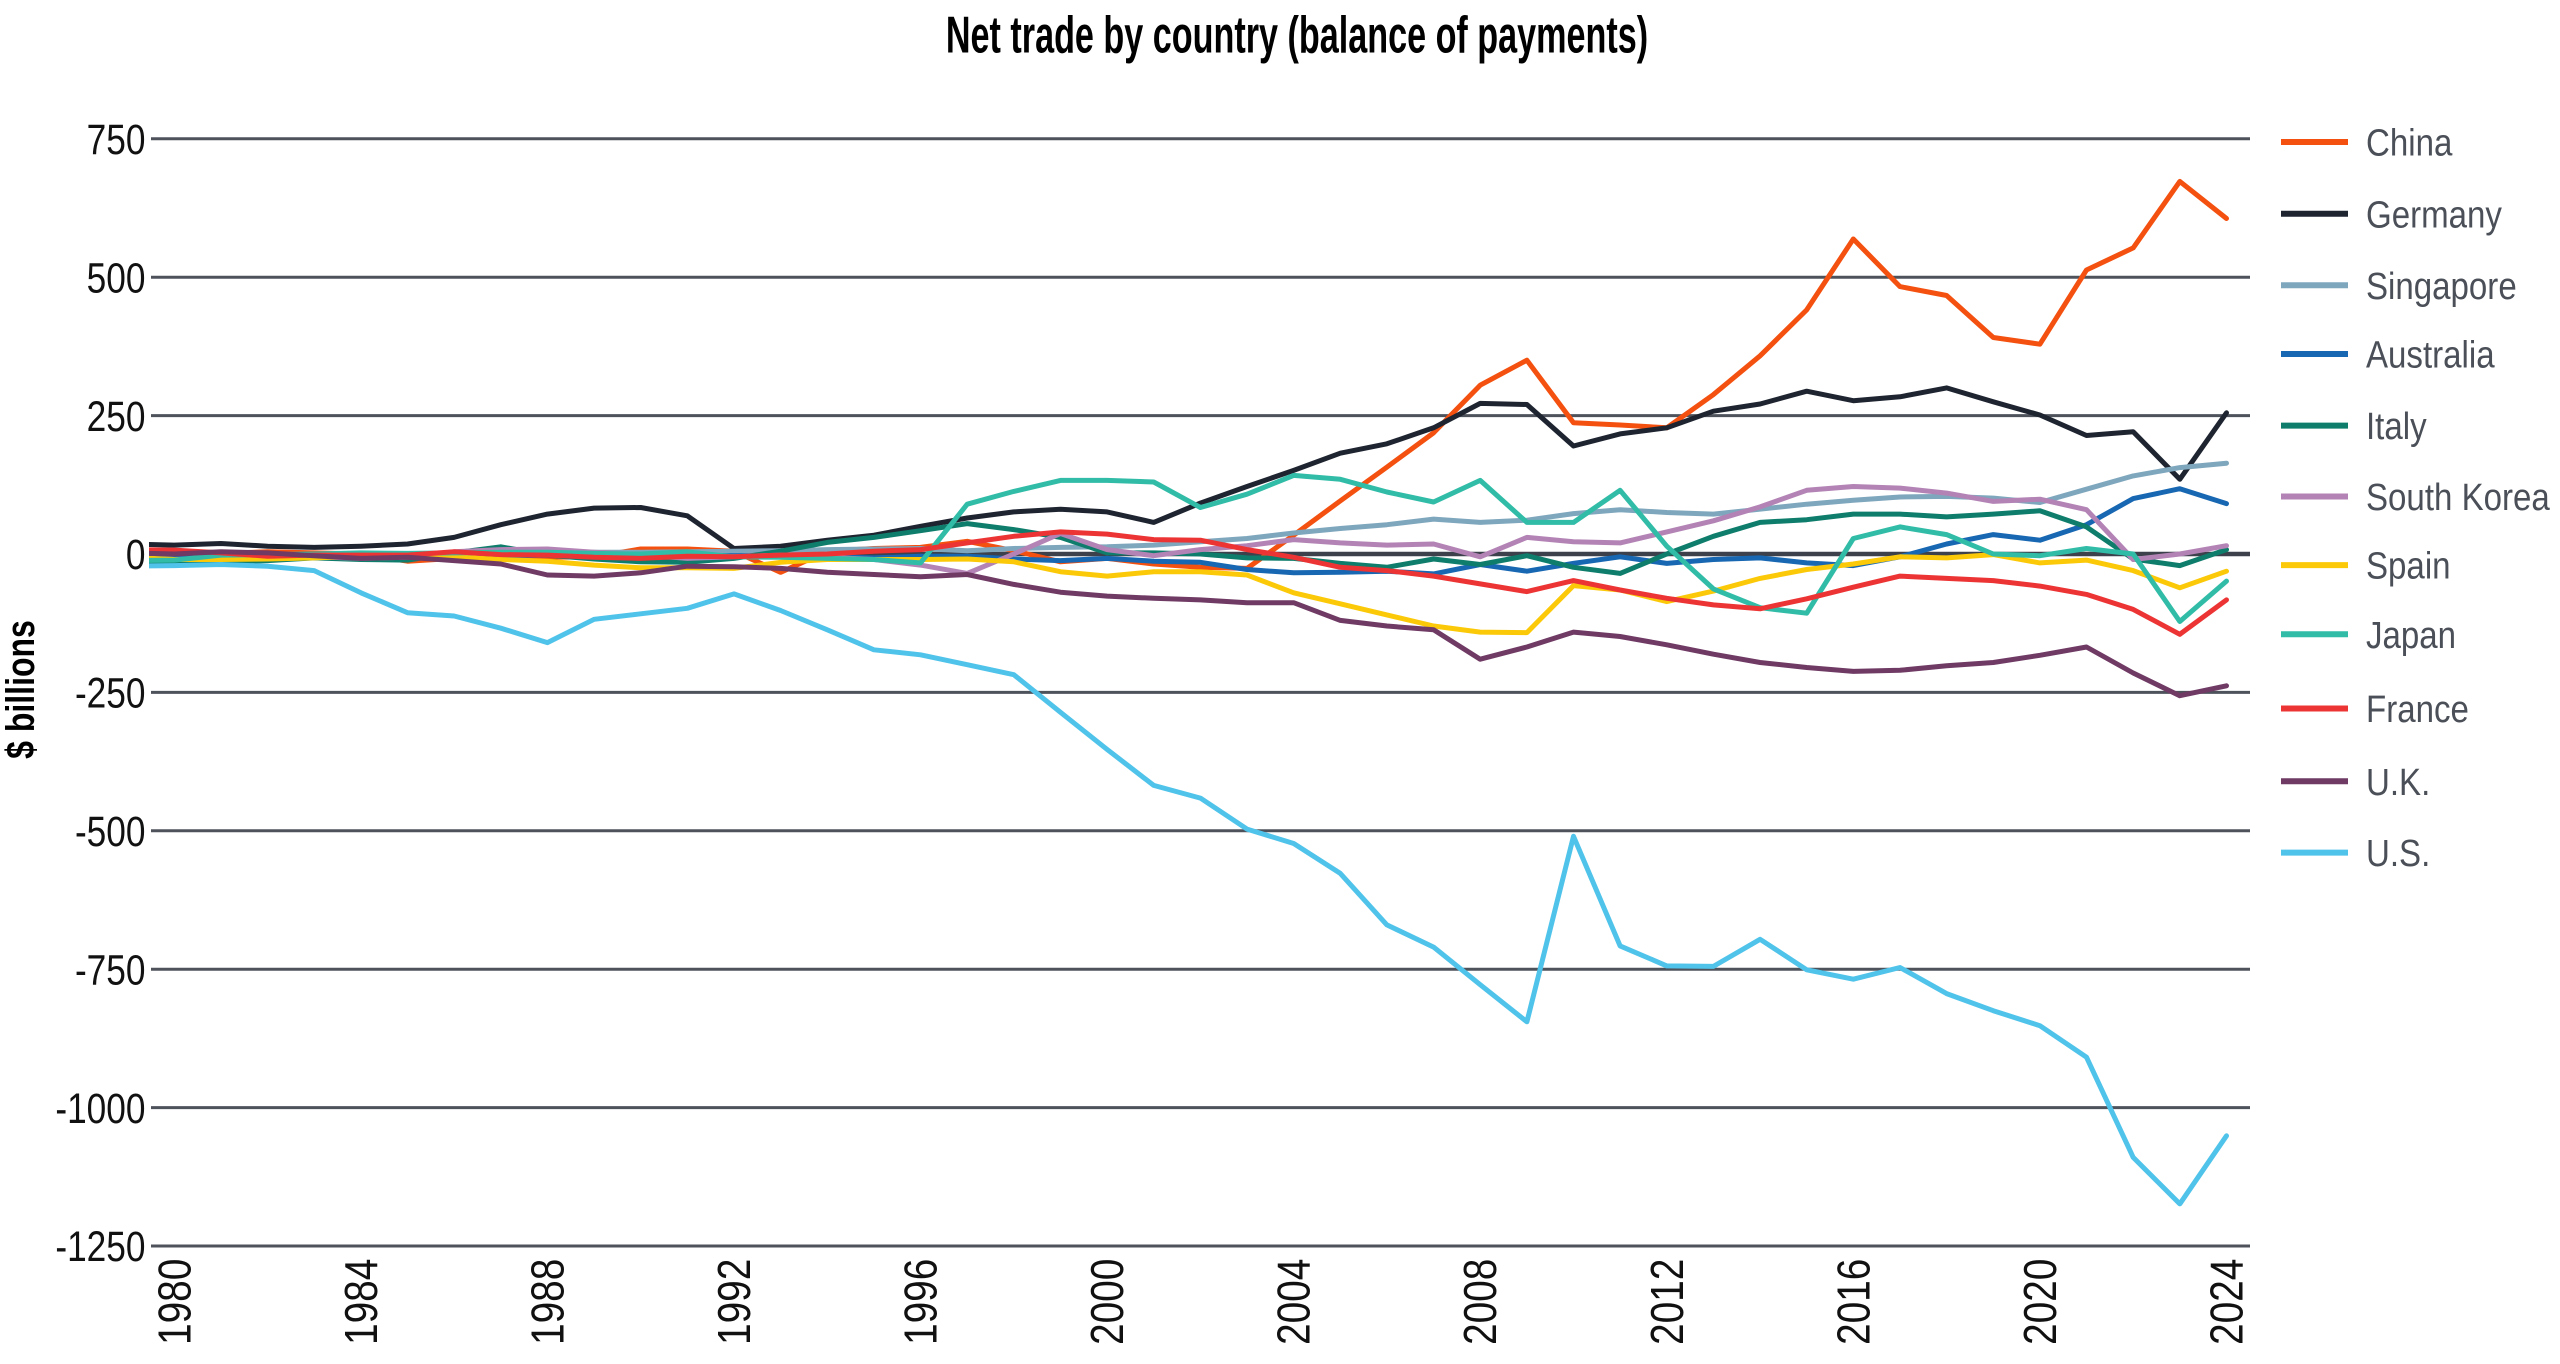 The image size is (2560, 1364). What do you see at coordinates (100, 1247) in the screenshot?
I see `svg-text: -1250` at bounding box center [100, 1247].